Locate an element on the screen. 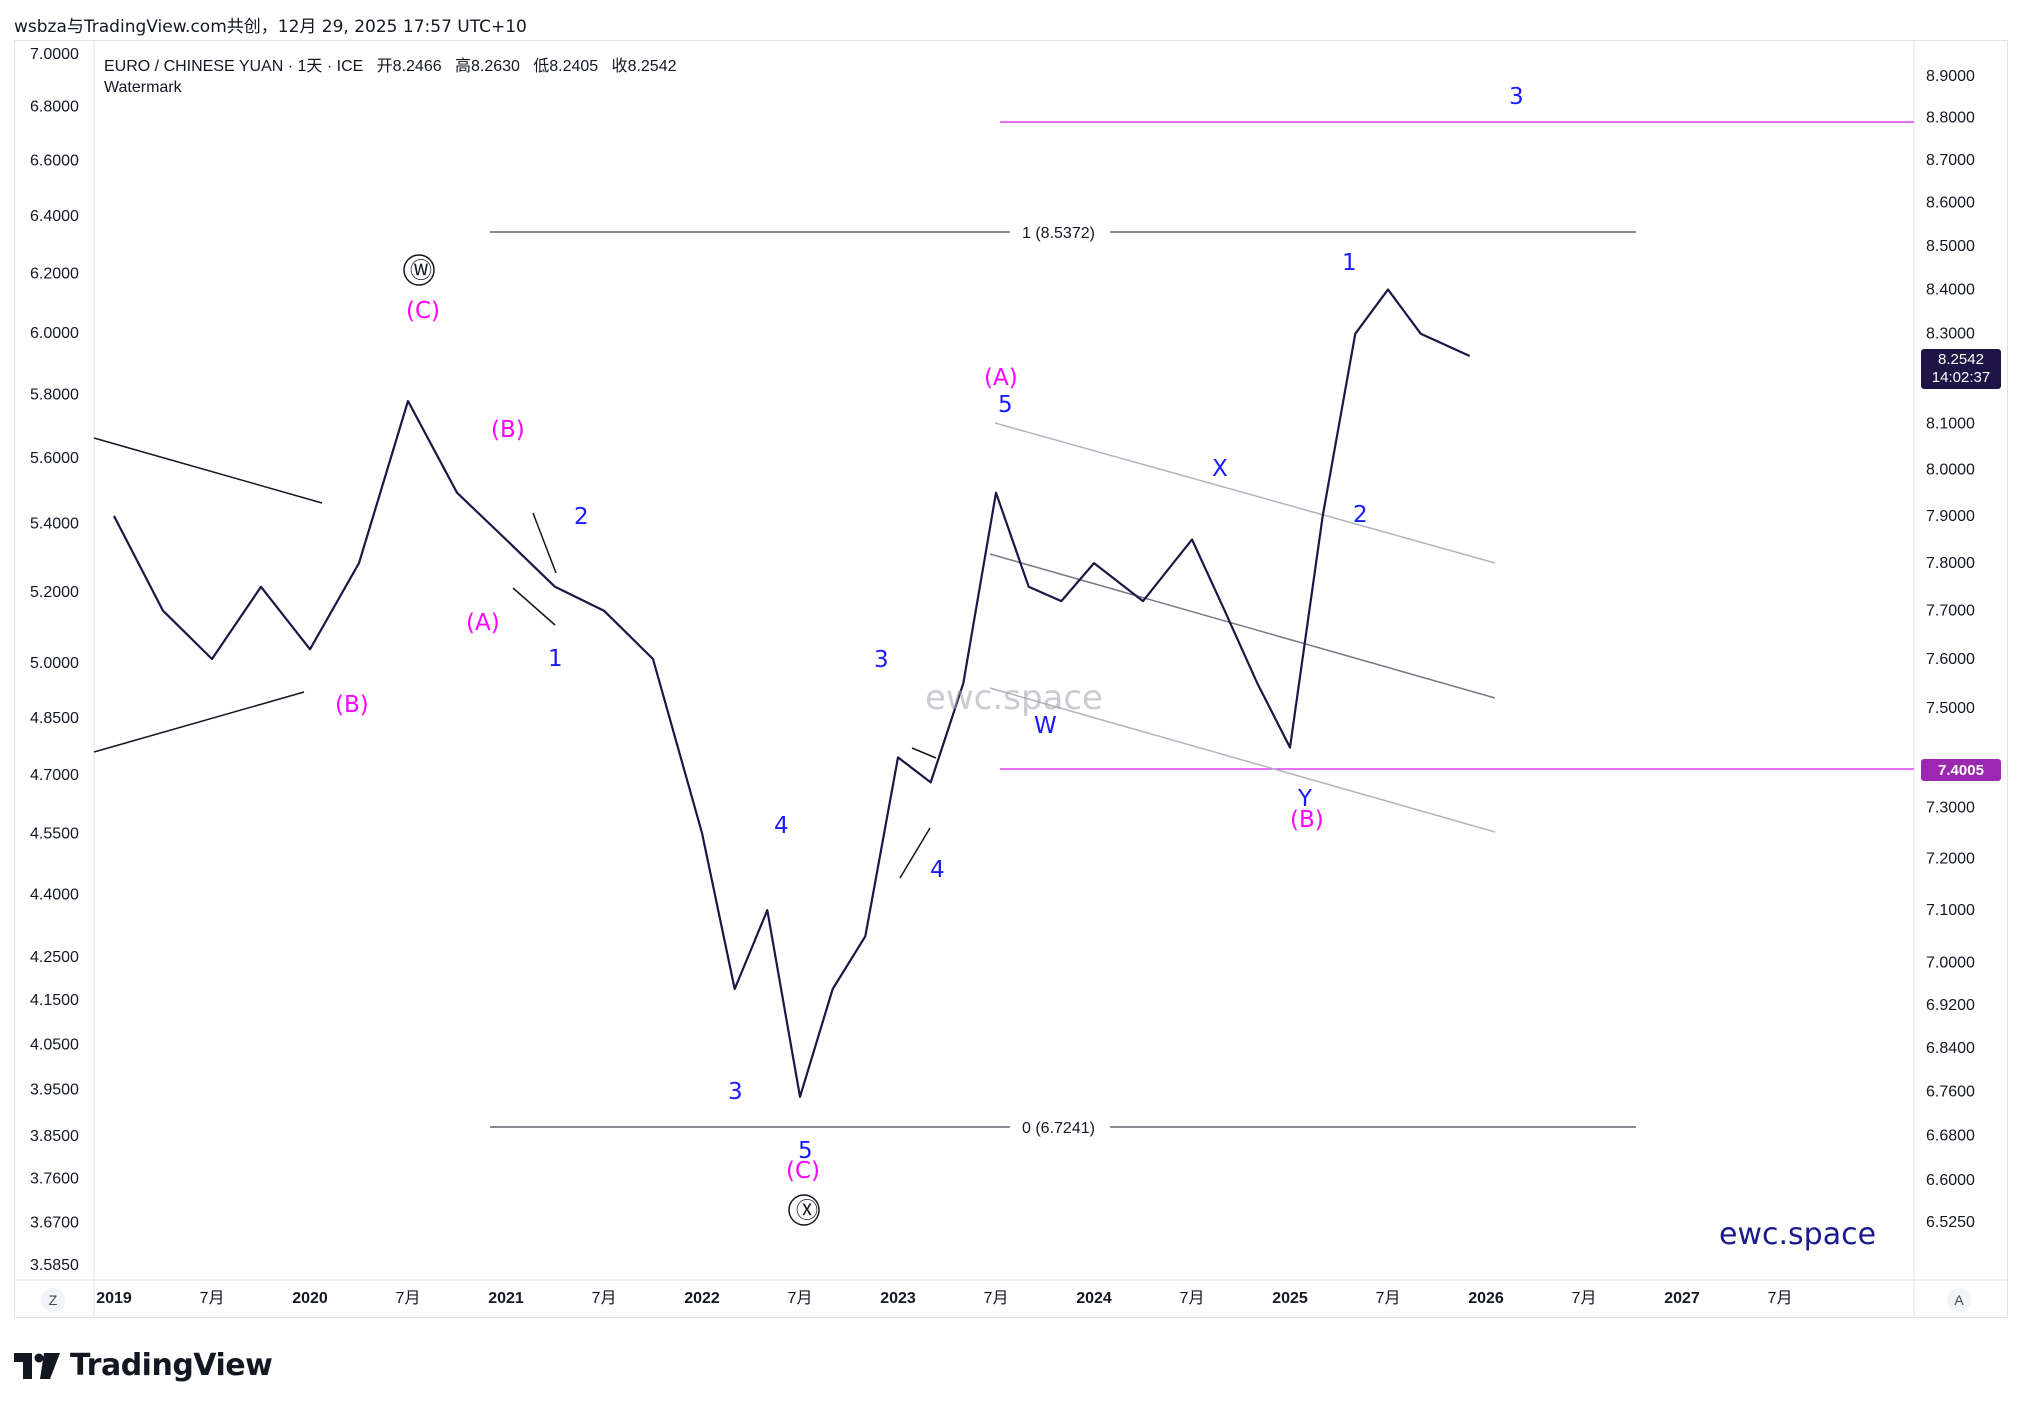 This screenshot has width=2021, height=1409. wave-label: (C) is located at coordinates (423, 311).